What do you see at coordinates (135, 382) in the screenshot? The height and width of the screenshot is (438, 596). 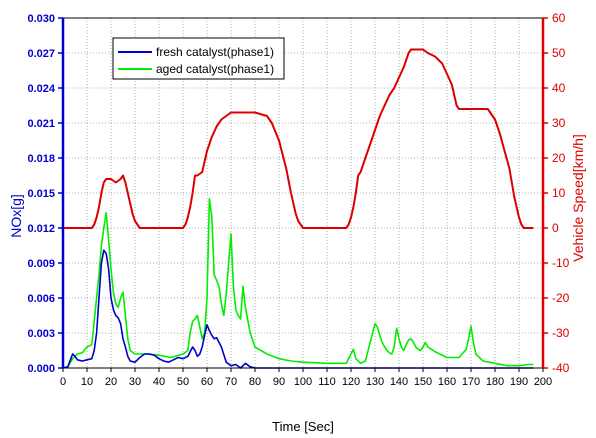 I see `x-tick-label: 30` at bounding box center [135, 382].